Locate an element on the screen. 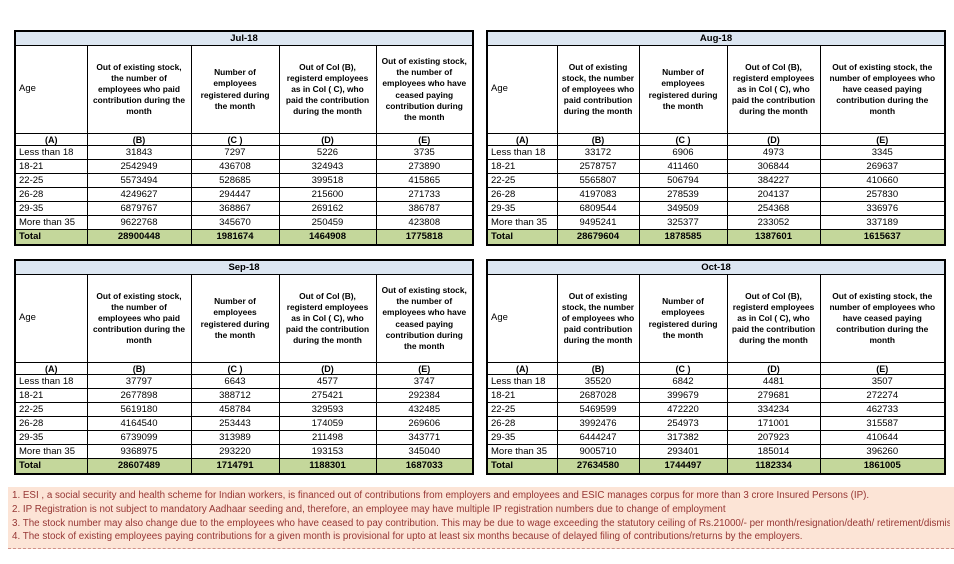 This screenshot has height=564, width=954. value-cell-b: 35520 is located at coordinates (598, 381).